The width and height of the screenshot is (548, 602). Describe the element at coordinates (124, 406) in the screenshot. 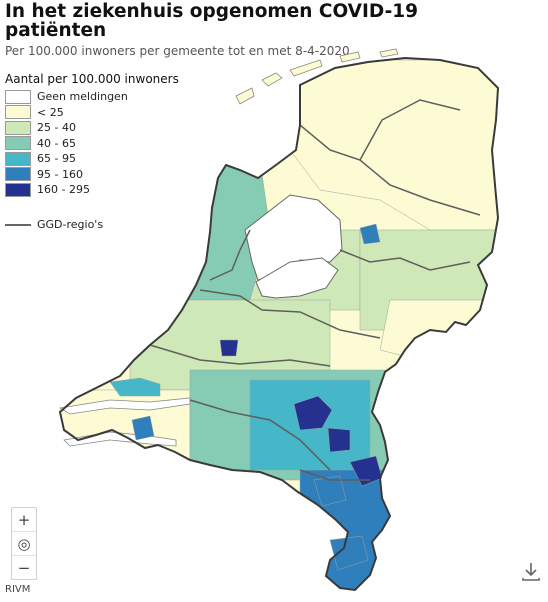

I see `oosterschelde` at that location.